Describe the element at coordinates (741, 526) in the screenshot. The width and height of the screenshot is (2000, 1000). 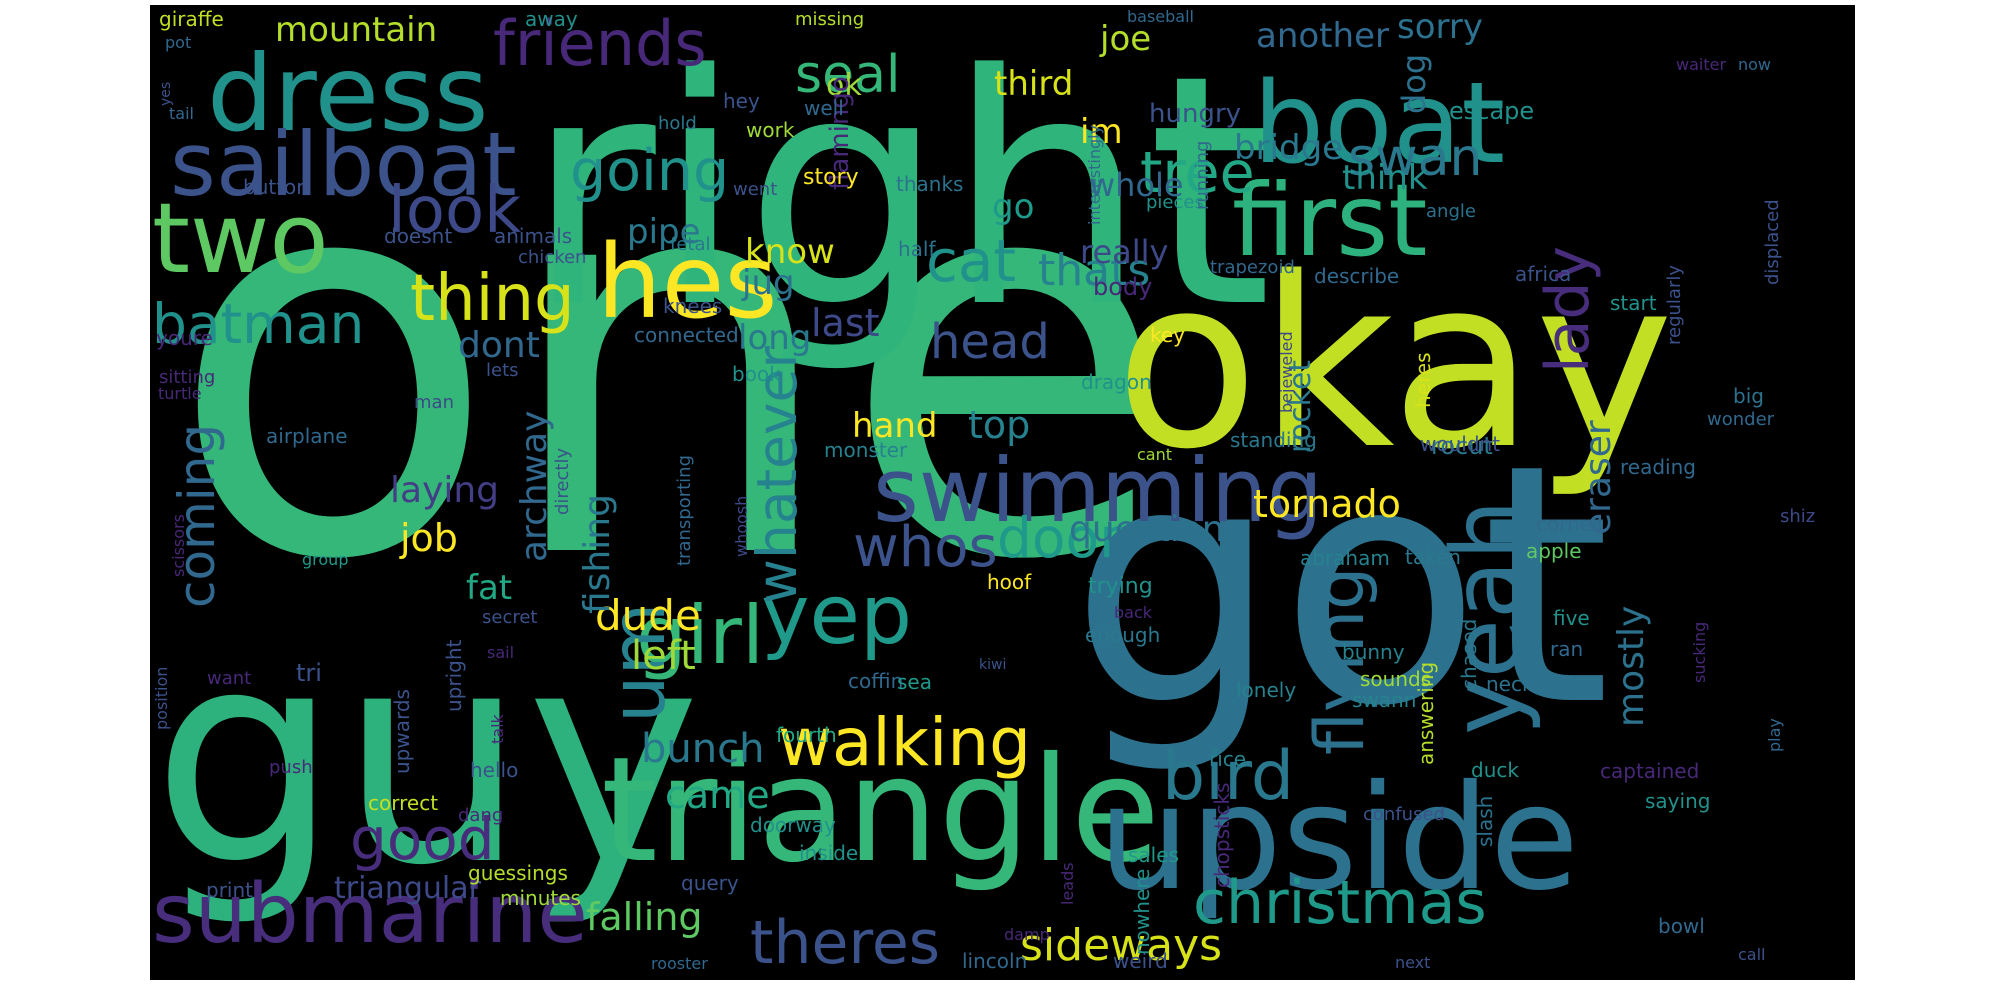
I see `word-whoosh: whoosh` at that location.